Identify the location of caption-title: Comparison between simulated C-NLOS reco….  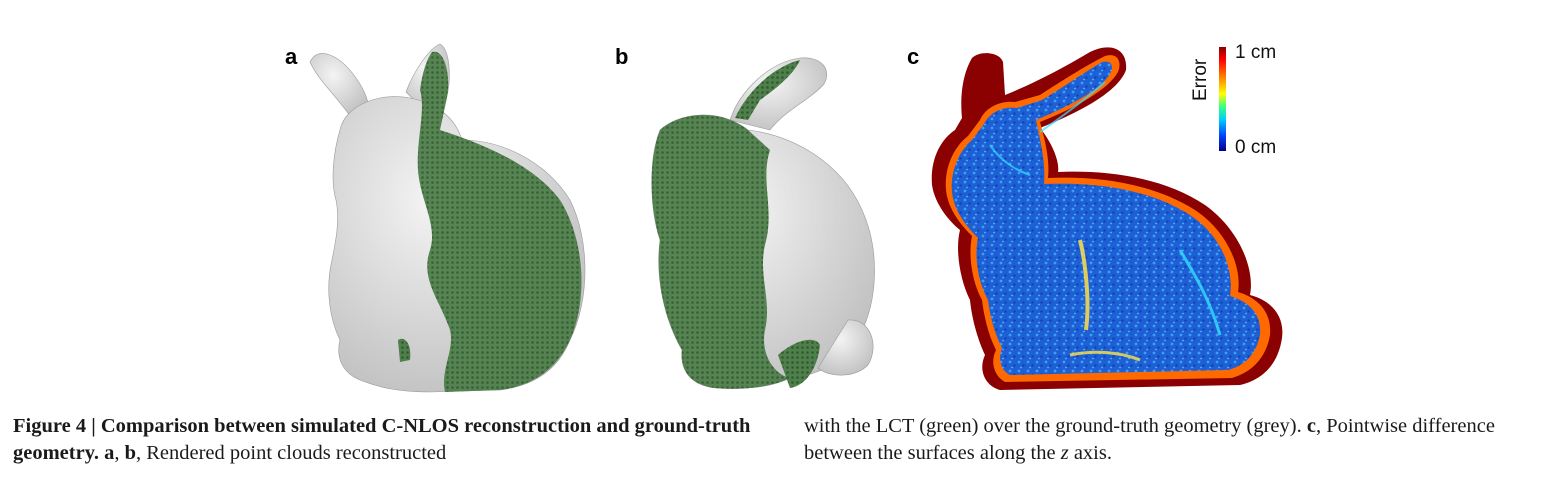
(382, 439).